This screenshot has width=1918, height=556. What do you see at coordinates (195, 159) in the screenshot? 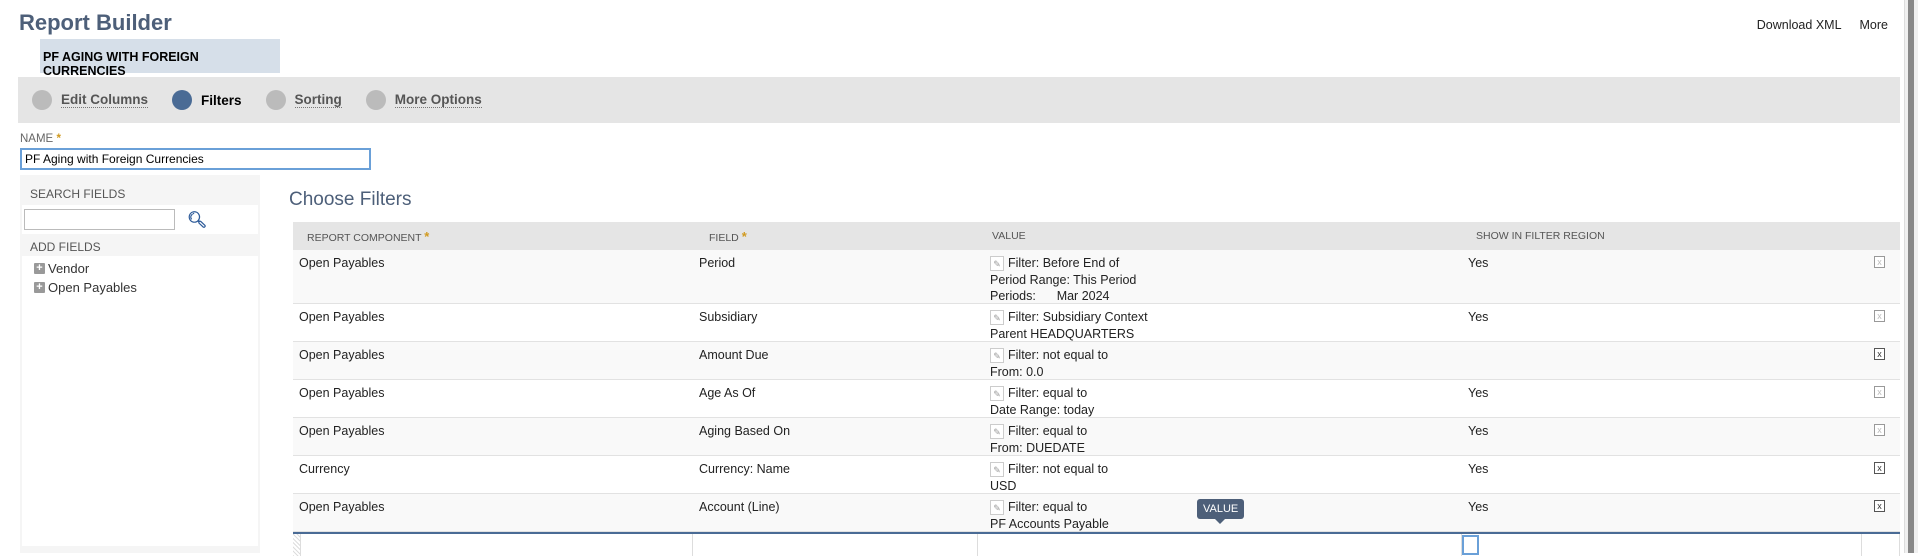
I see `name-input` at bounding box center [195, 159].